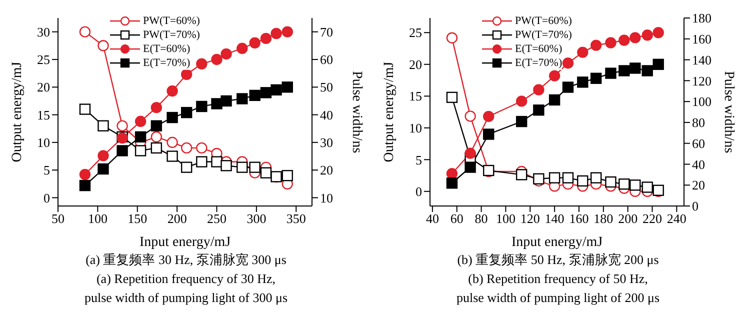 This screenshot has width=744, height=321. Describe the element at coordinates (138, 218) in the screenshot. I see `x-tick-label: 150` at that location.